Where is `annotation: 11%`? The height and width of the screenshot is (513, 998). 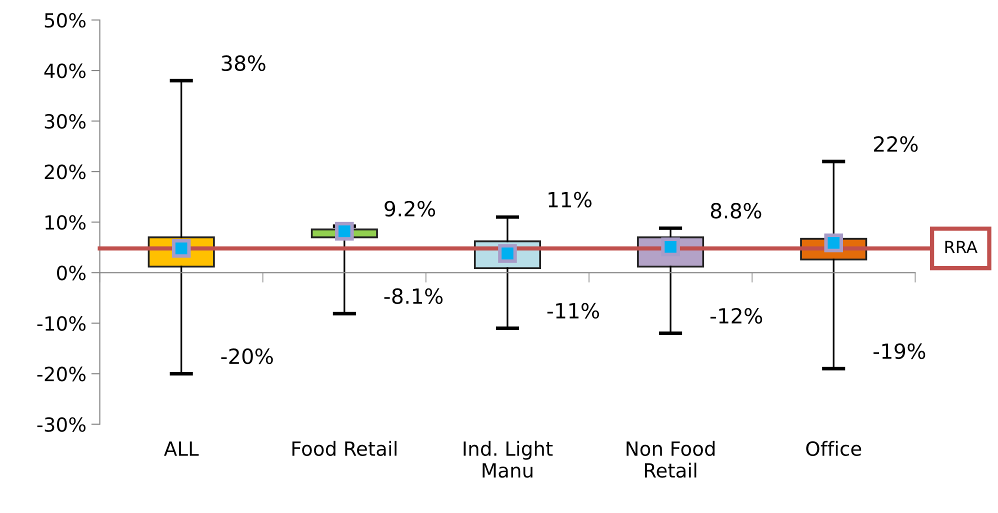 annotation: 11% is located at coordinates (570, 200).